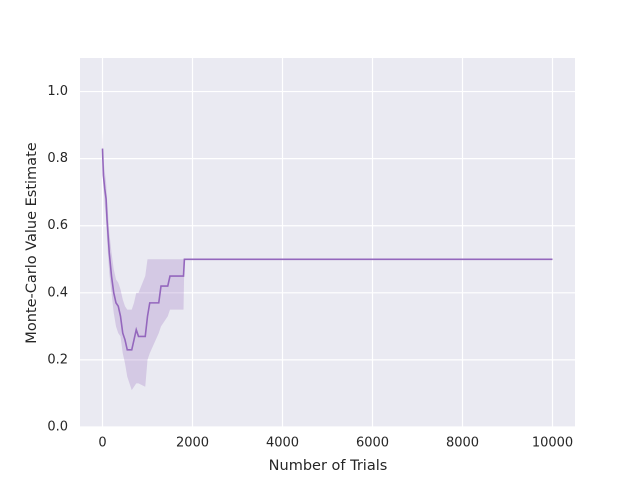 Image resolution: width=640 pixels, height=480 pixels. I want to click on y-tick-label: 0.4, so click(57, 292).